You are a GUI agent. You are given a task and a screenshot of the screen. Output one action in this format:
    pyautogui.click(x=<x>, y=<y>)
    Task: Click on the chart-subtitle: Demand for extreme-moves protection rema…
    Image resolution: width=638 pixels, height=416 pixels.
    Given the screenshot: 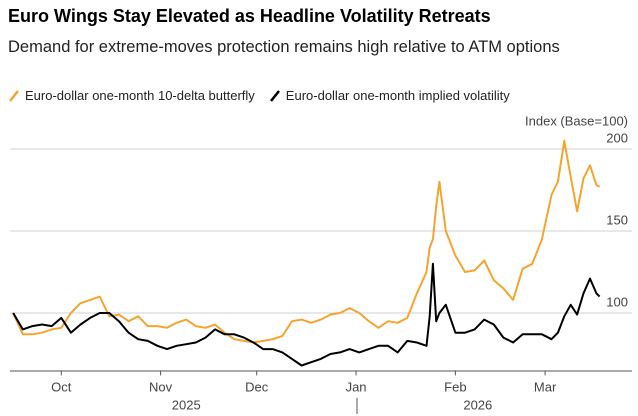 What is the action you would take?
    pyautogui.click(x=284, y=47)
    